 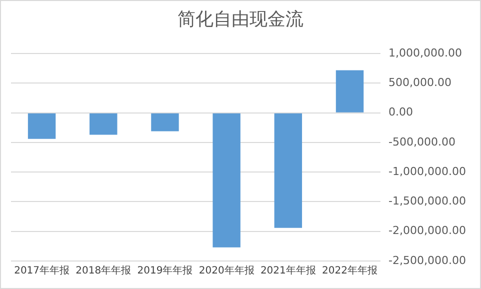 I want to click on y-tick-label: -2,500,000.00, so click(x=427, y=260).